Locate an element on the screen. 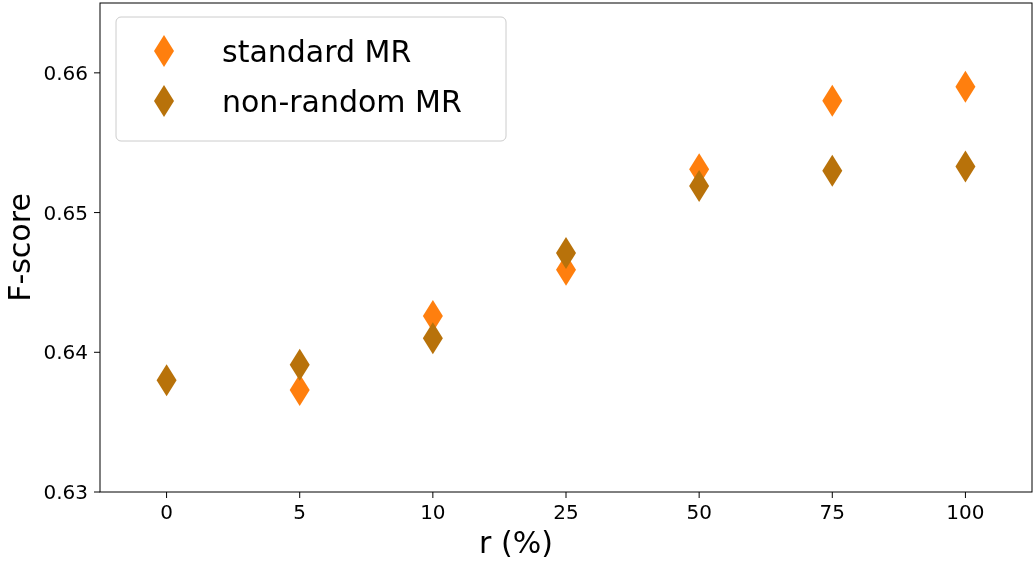 The width and height of the screenshot is (1033, 562). x-tick-label: 75 is located at coordinates (832, 512).